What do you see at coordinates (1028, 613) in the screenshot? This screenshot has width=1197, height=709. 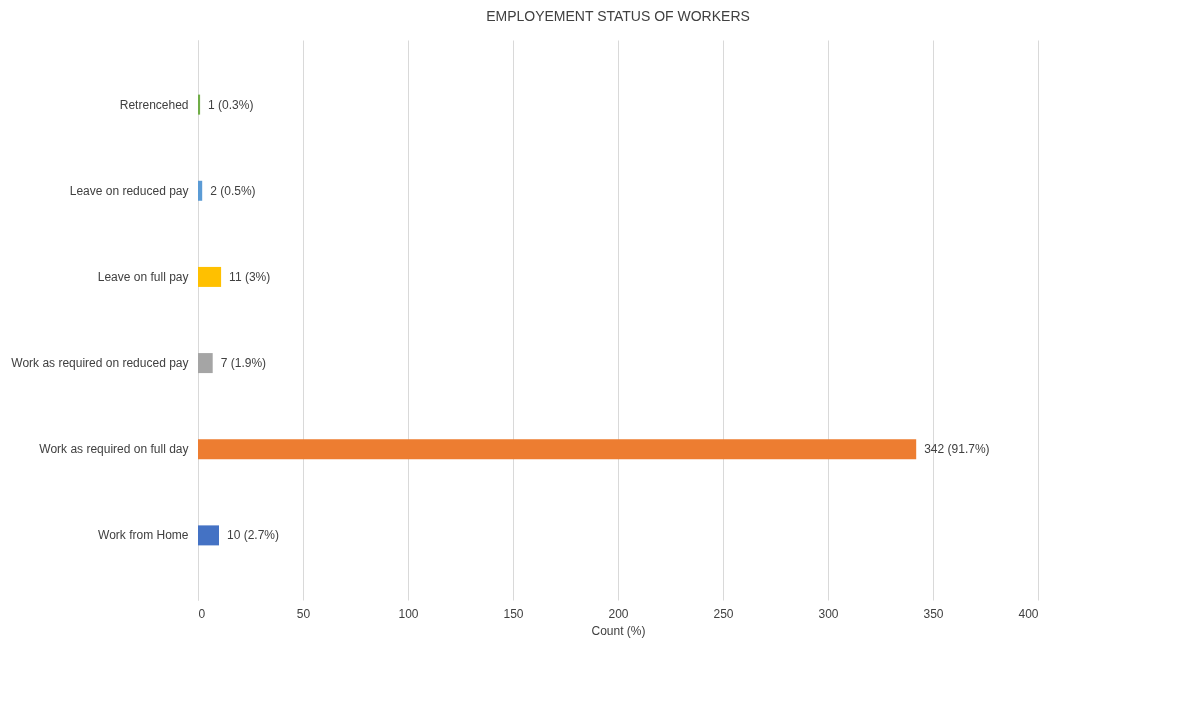 I see `x-tick-label: 400` at bounding box center [1028, 613].